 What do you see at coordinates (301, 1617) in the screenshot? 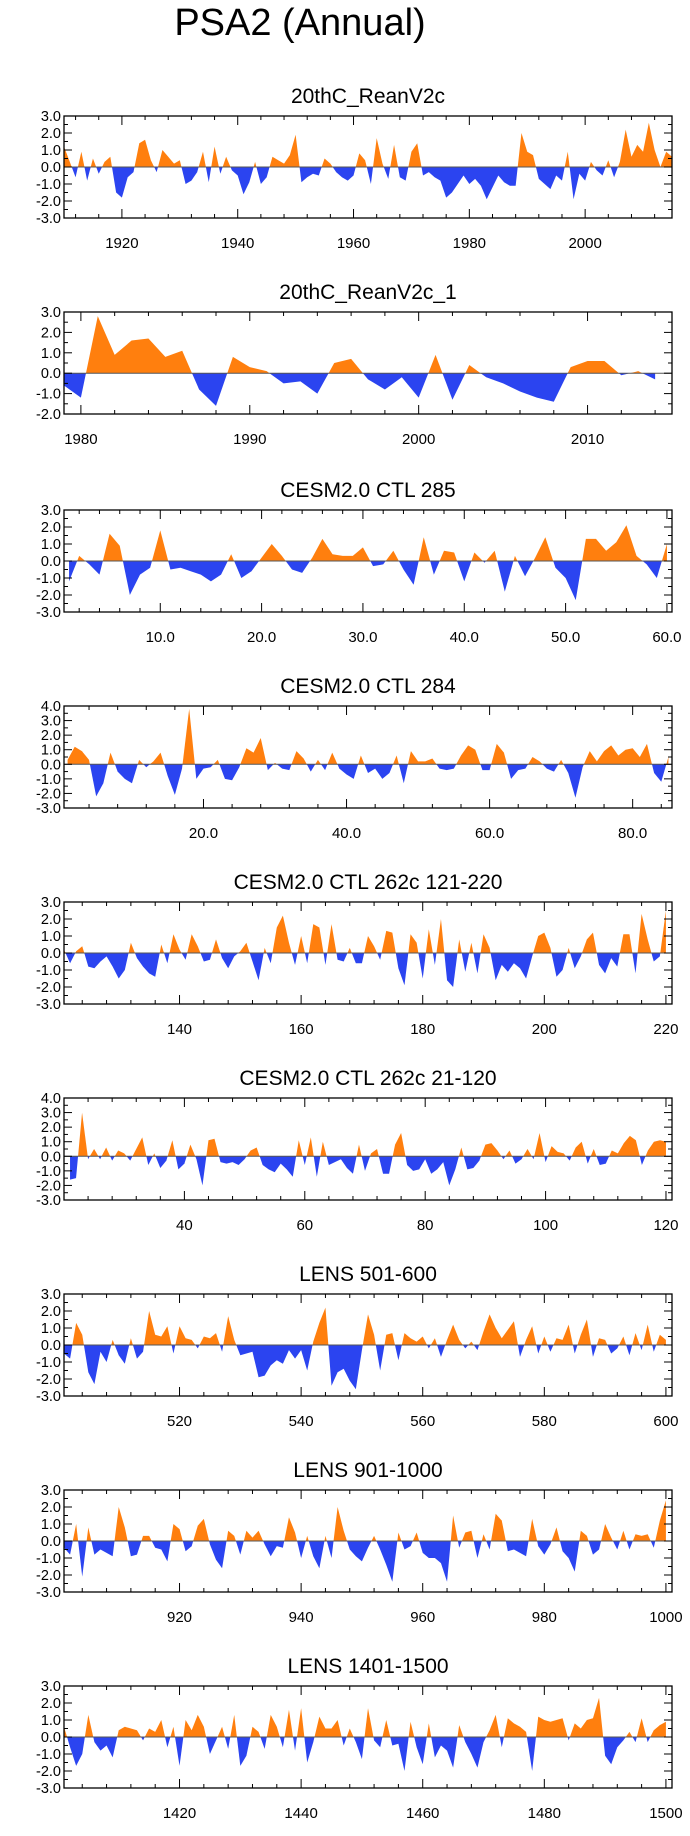
I see `x-tick-label: 940` at bounding box center [301, 1617].